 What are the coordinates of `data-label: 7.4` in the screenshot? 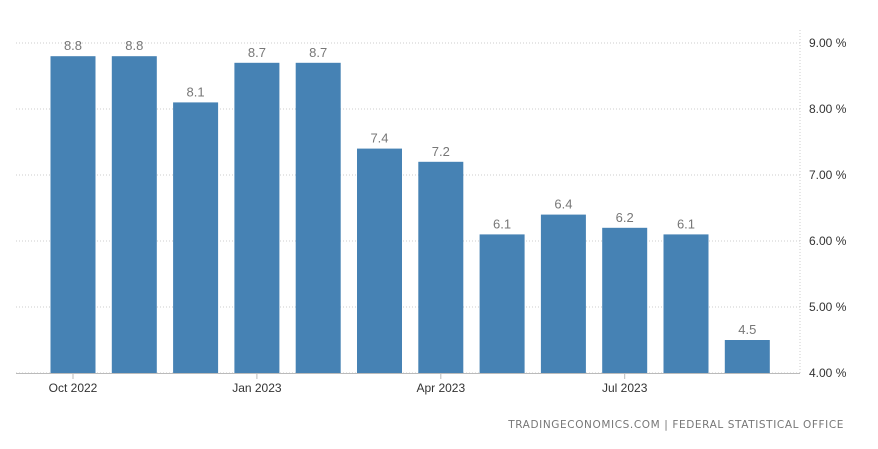 It's located at (379, 138).